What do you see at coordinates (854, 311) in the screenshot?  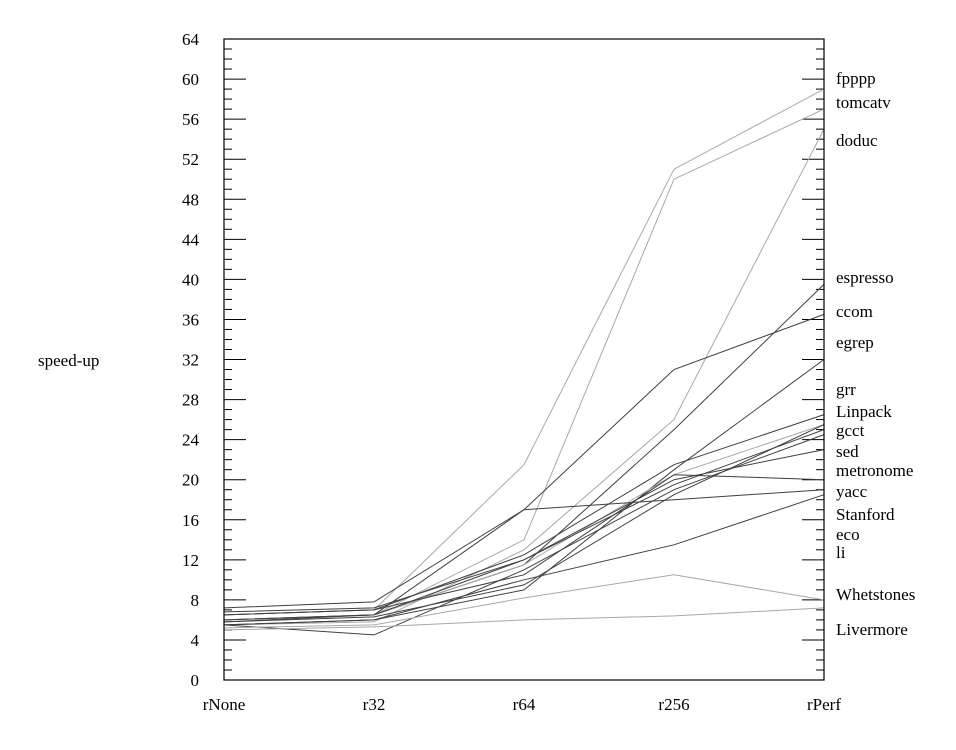 I see `benchmark-label: ccom` at bounding box center [854, 311].